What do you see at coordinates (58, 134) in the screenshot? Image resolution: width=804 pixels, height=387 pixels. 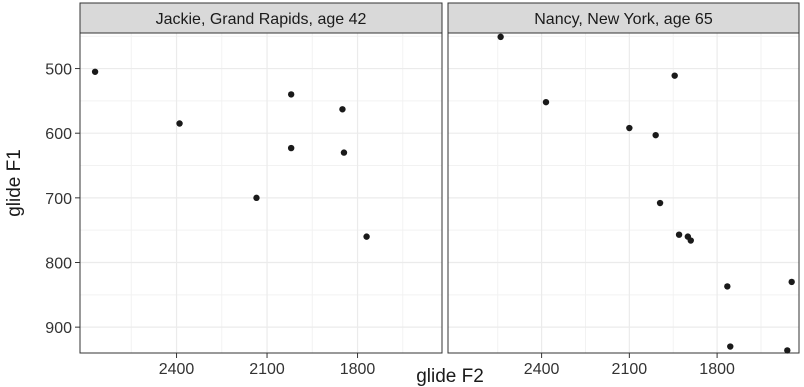 I see `y-tick-label: 600` at bounding box center [58, 134].